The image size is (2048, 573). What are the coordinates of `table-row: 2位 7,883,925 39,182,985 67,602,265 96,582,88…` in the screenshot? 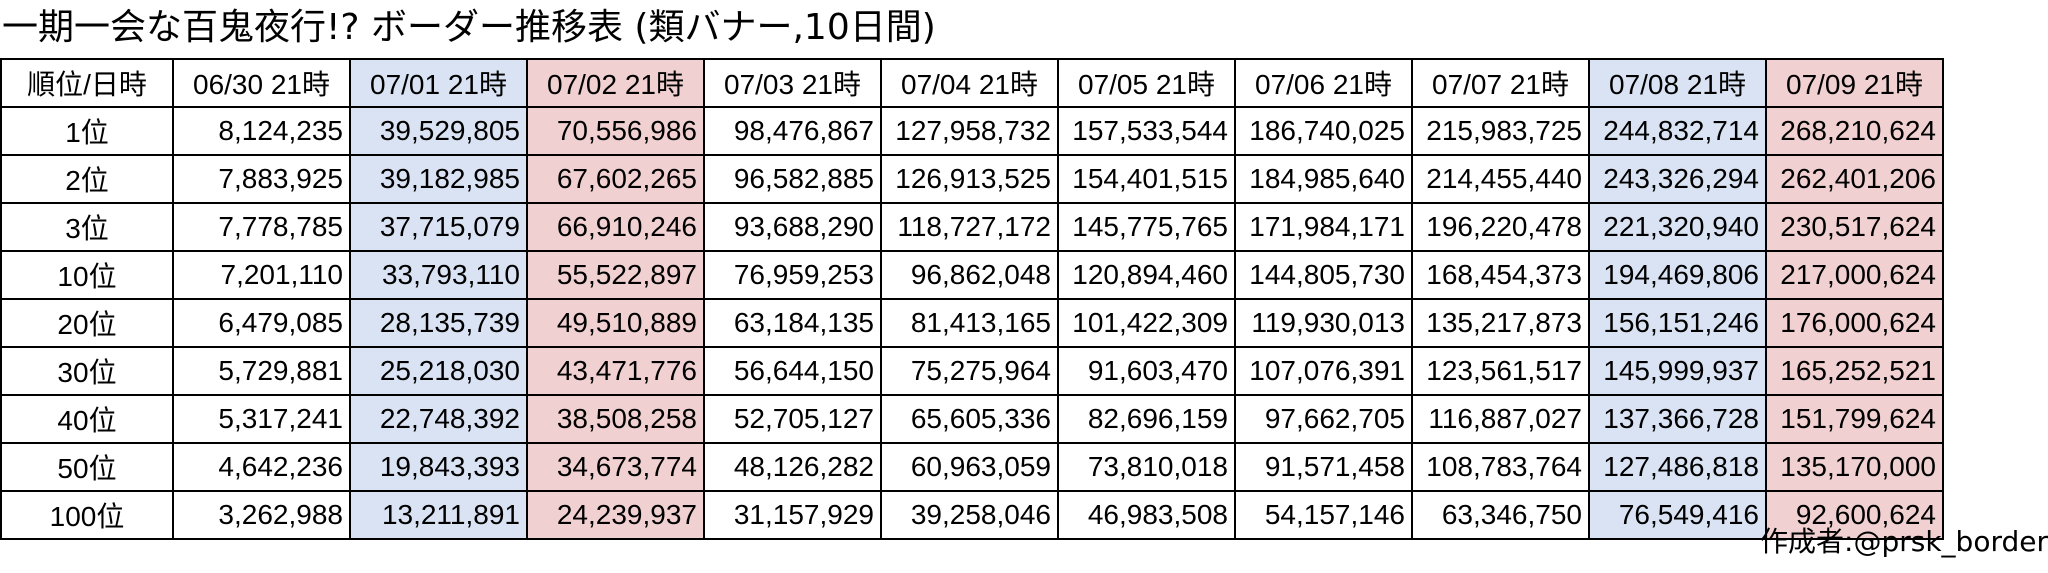 It's located at (972, 179).